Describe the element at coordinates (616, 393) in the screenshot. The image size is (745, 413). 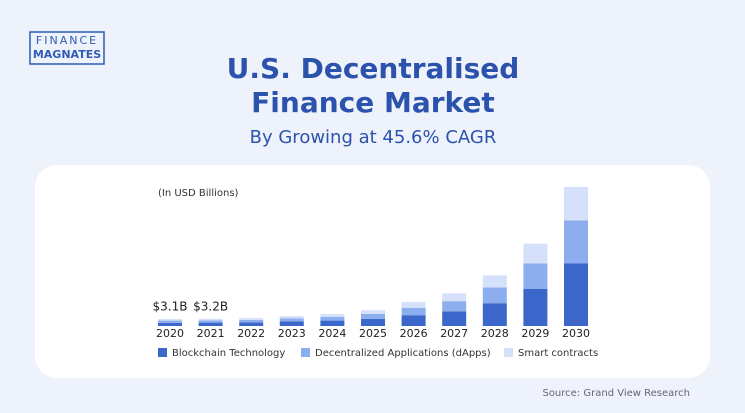
I see `source: Source: Grand View Research` at that location.